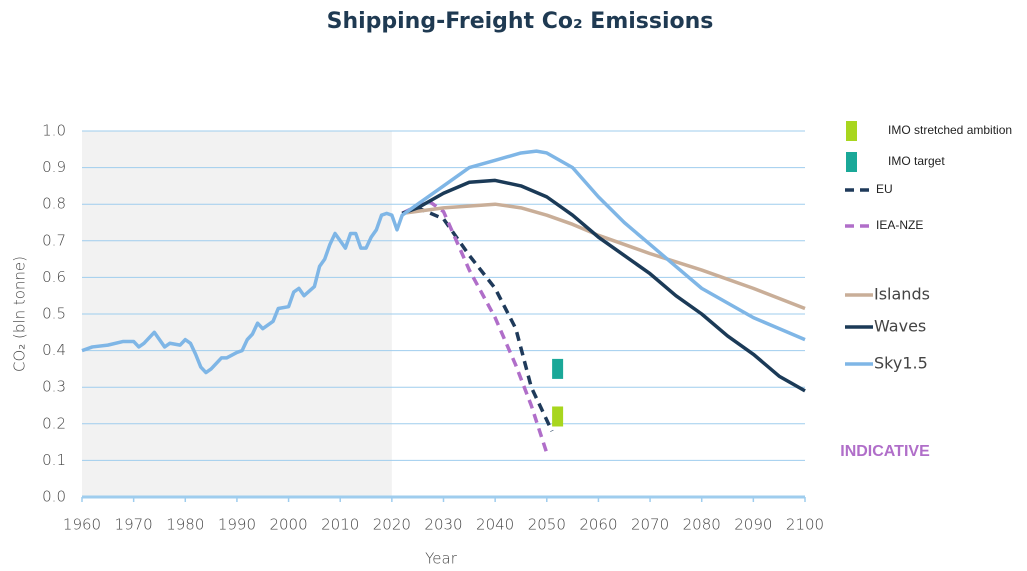 This screenshot has height=571, width=1027. What do you see at coordinates (702, 525) in the screenshot?
I see `x-tick-label: 2080` at bounding box center [702, 525].